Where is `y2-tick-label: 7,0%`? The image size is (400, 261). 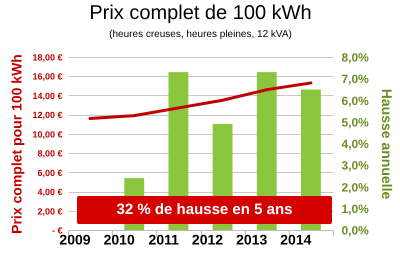 y2-tick-label: 7,0% is located at coordinates (356, 79).